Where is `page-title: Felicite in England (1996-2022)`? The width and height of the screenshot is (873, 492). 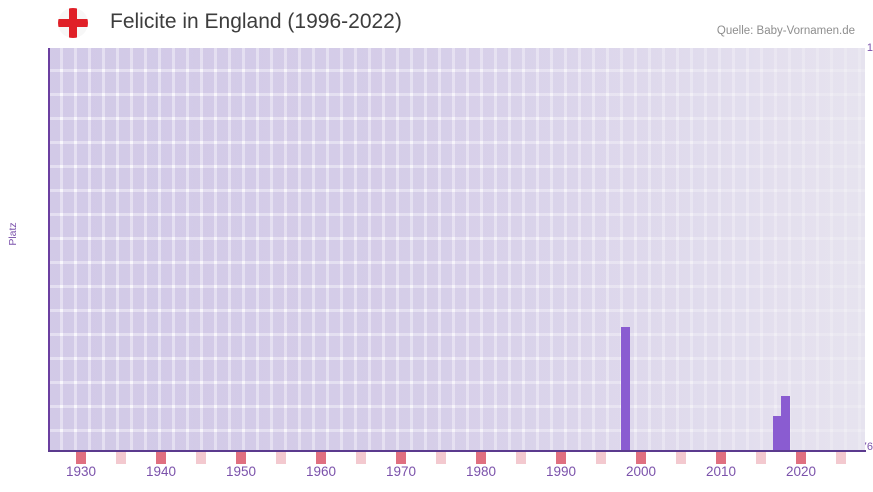 page-title: Felicite in England (1996-2022) is located at coordinates (256, 21).